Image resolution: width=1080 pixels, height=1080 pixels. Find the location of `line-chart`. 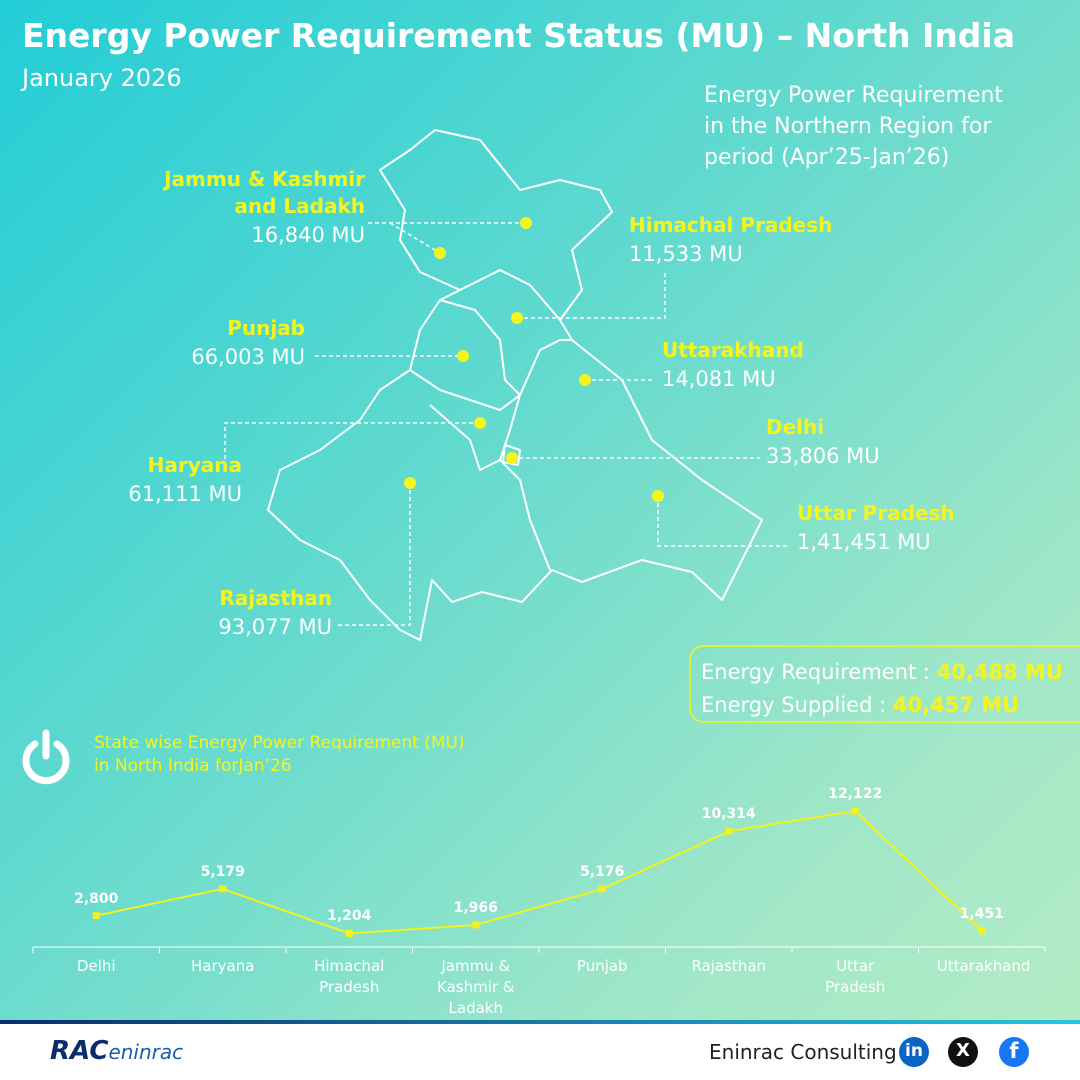

line-chart is located at coordinates (539, 880).